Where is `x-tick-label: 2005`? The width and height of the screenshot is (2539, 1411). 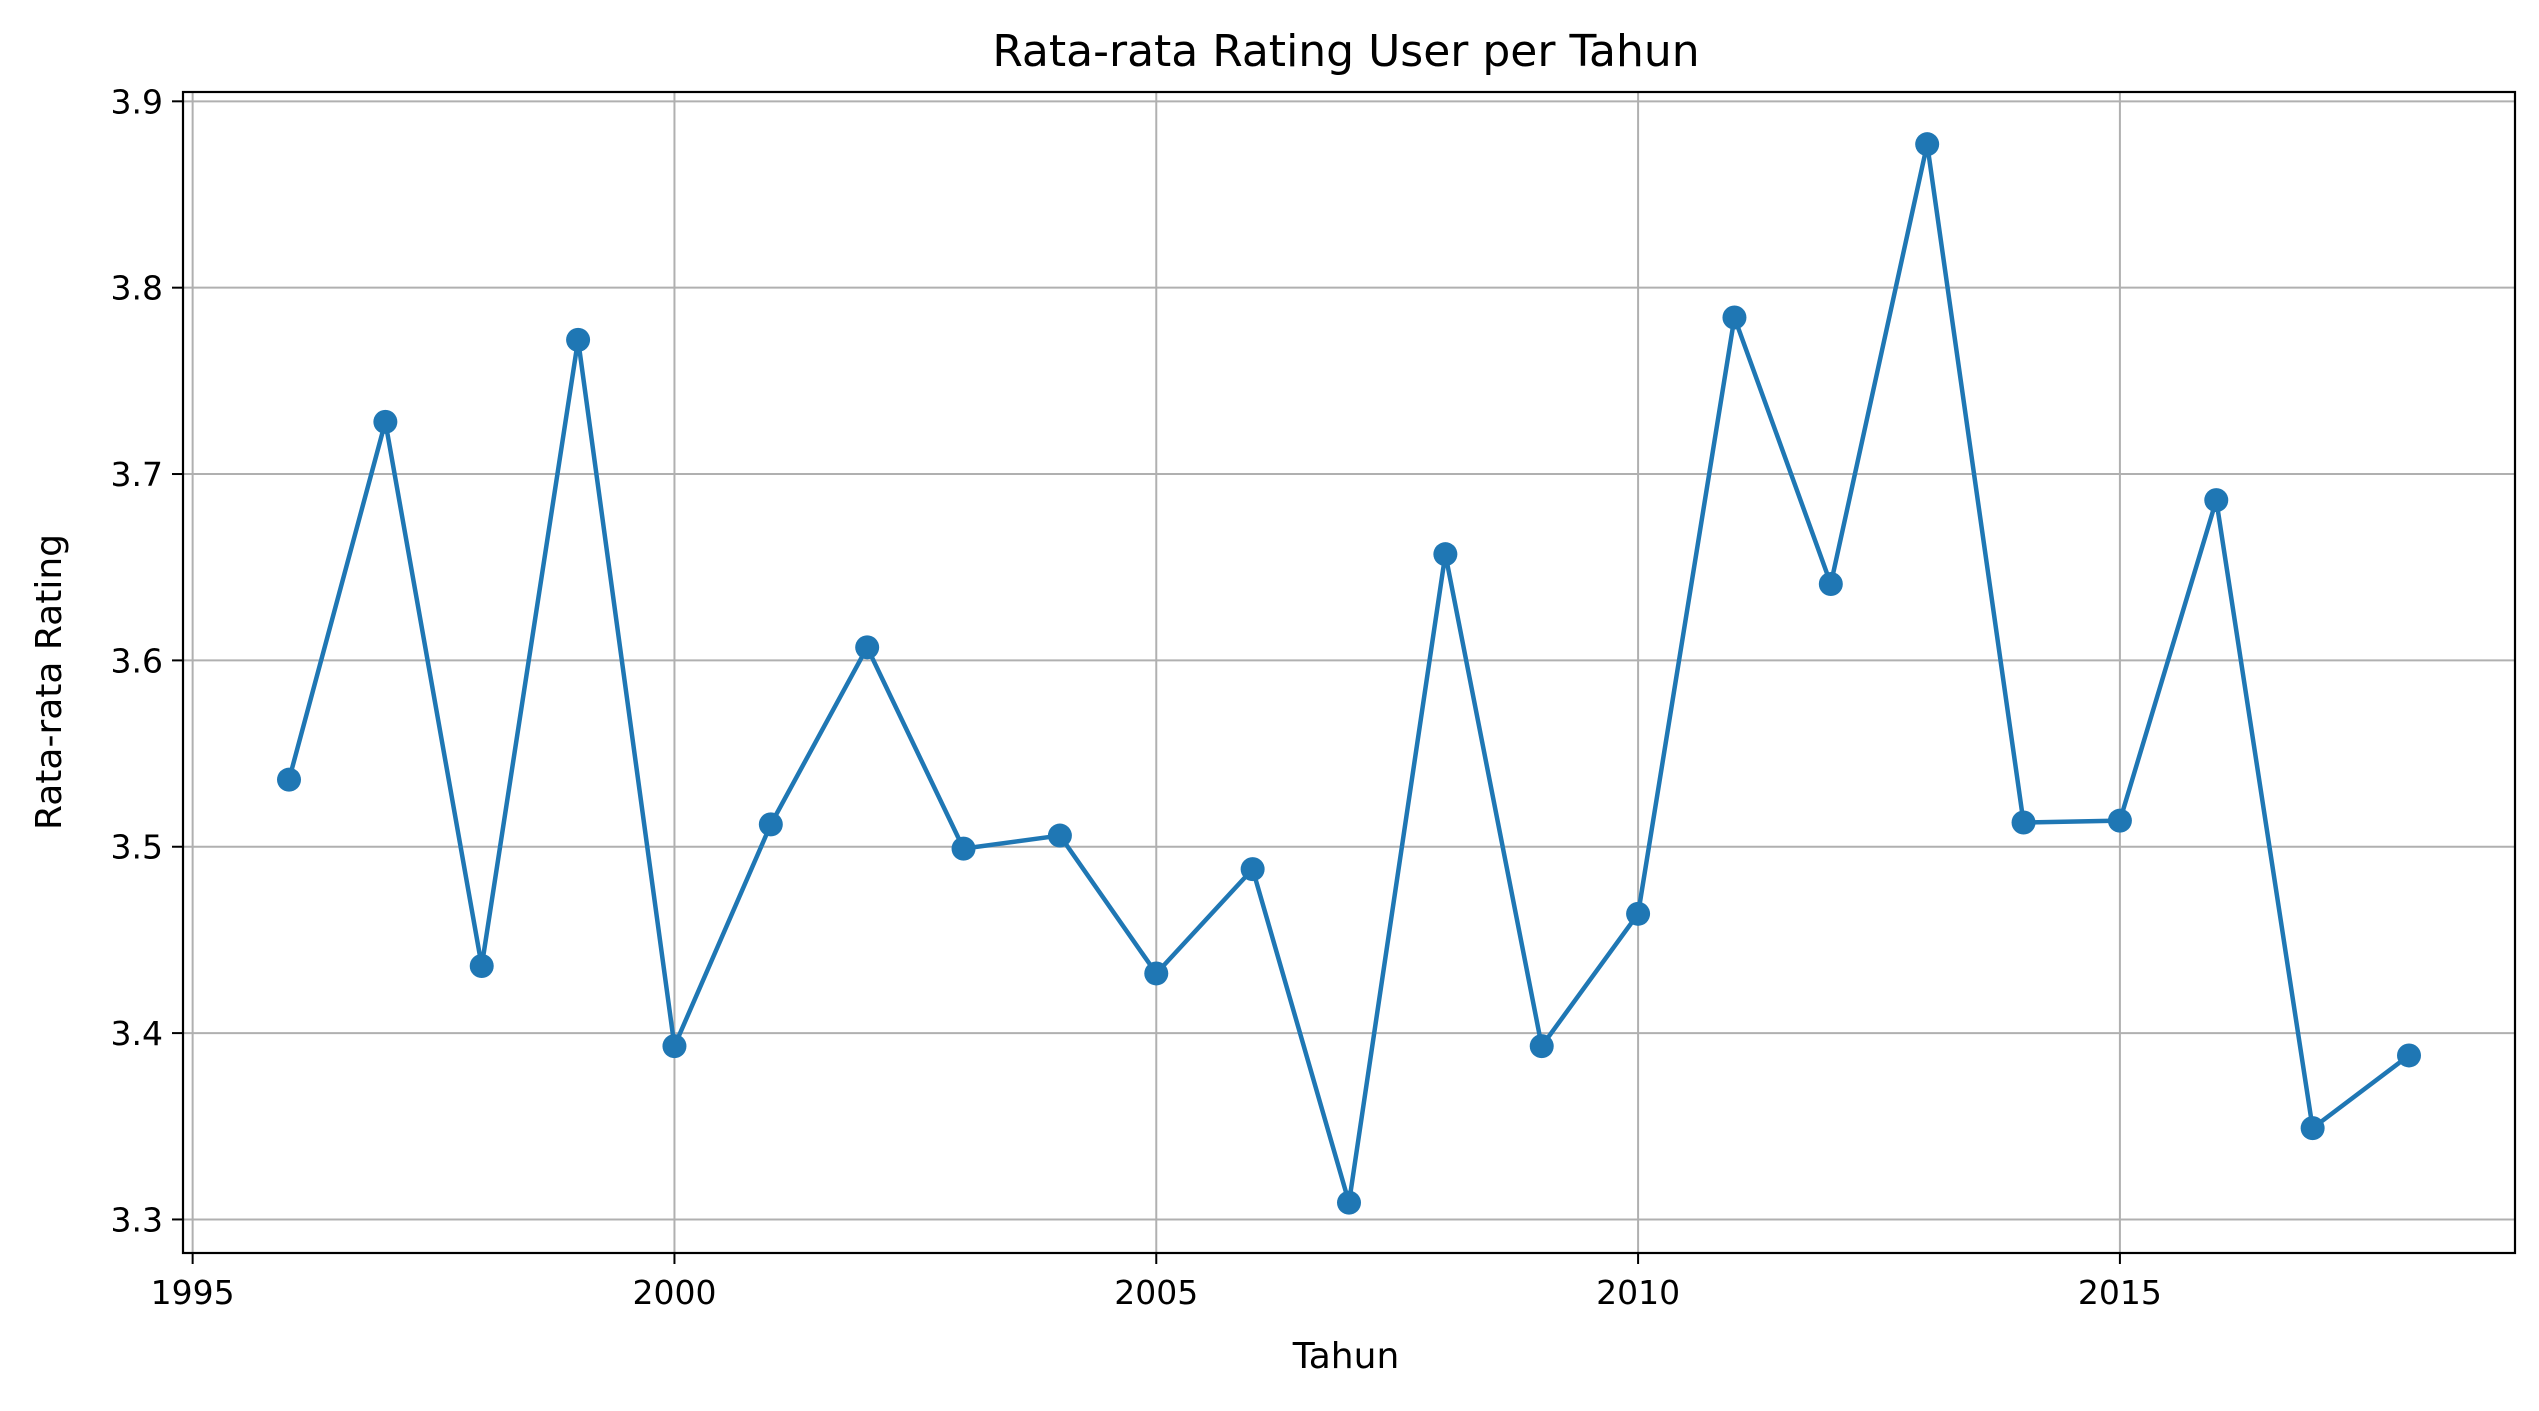
x-tick-label: 2005 is located at coordinates (1156, 1292).